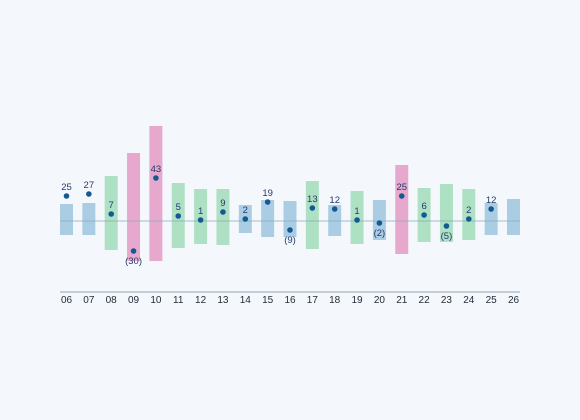  What do you see at coordinates (491, 200) in the screenshot?
I see `data-label-25: 12` at bounding box center [491, 200].